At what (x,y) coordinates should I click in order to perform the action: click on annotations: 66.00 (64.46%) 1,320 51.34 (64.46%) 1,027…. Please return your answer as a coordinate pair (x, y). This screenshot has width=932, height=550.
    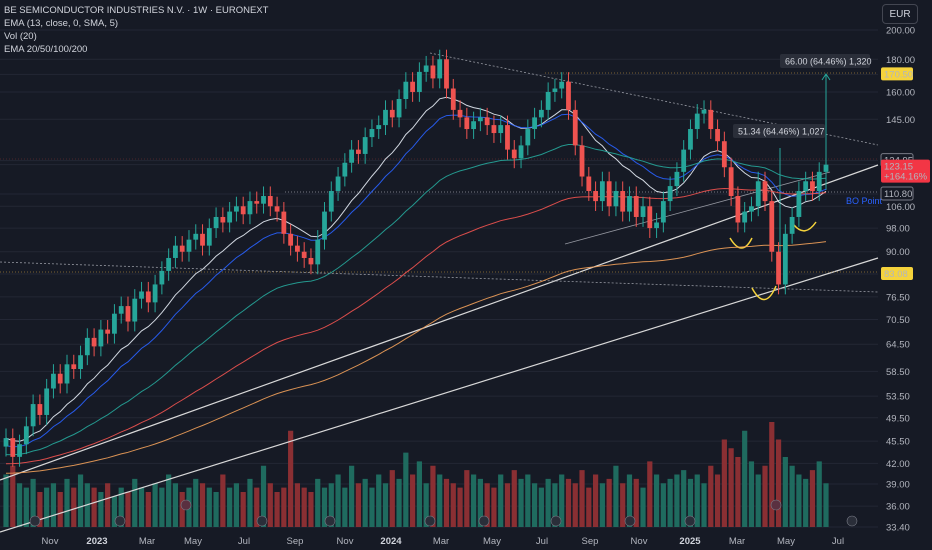
    Looking at the image, I should click on (808, 130).